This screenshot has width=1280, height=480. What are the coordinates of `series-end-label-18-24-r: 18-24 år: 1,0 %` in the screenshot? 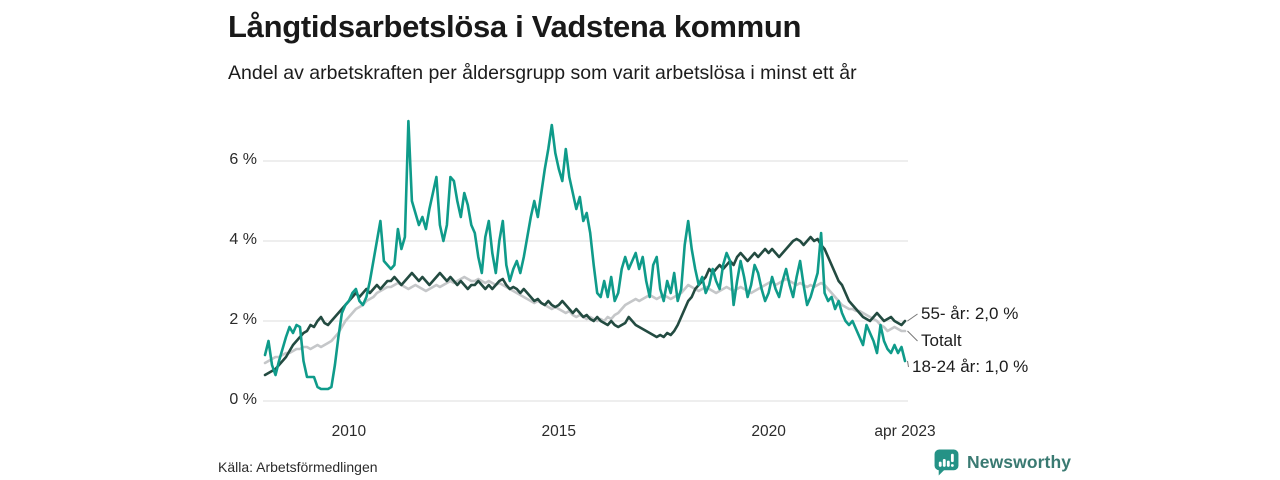 It's located at (970, 366).